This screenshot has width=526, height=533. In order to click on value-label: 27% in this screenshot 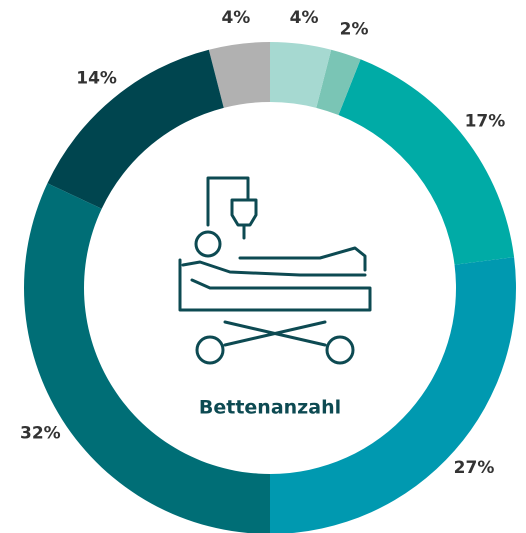, I will do `click(474, 468)`.